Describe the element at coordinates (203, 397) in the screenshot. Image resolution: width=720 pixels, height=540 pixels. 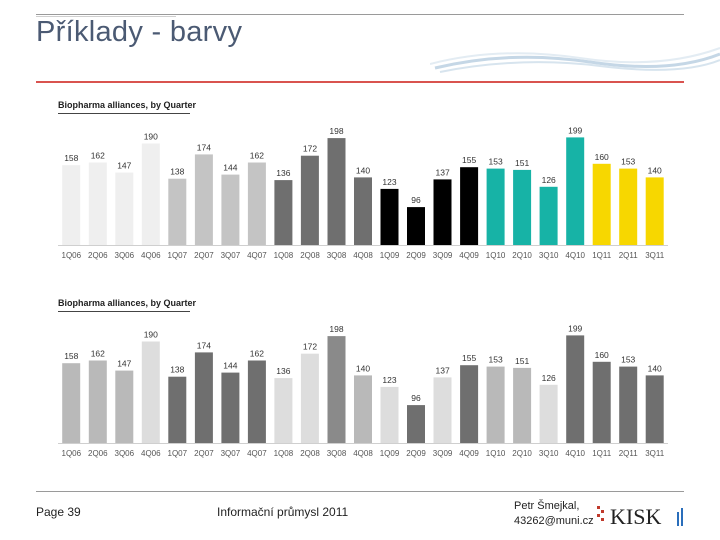
I see `bar-2Q07` at that location.